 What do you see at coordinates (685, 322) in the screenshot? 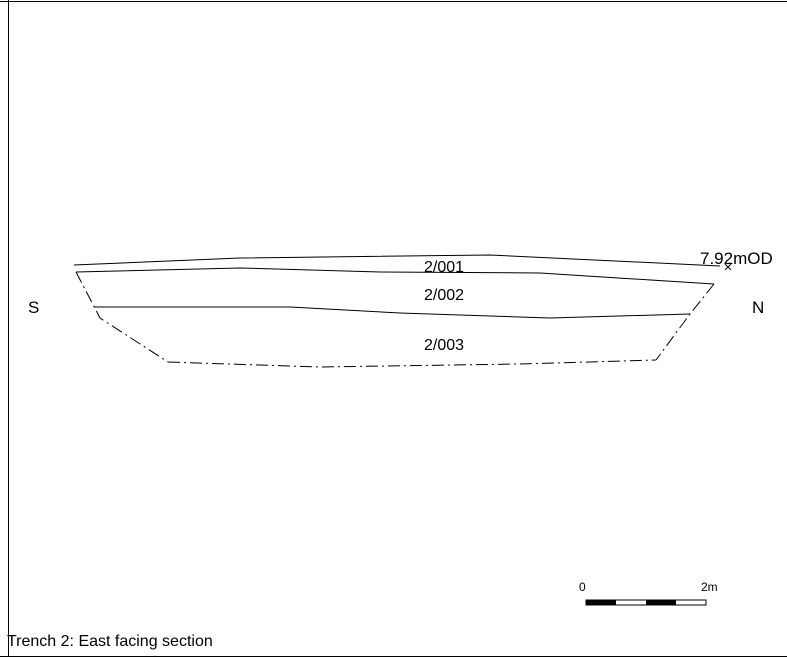
I see `cut-north-side` at bounding box center [685, 322].